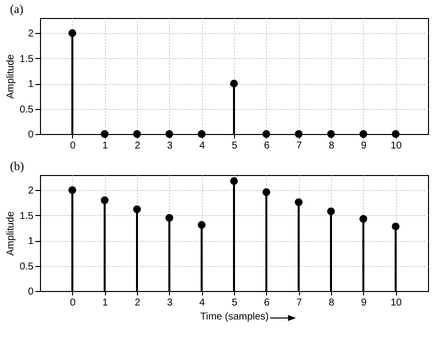  Describe the element at coordinates (234, 317) in the screenshot. I see `x-axis-title: Time (samples)` at that location.